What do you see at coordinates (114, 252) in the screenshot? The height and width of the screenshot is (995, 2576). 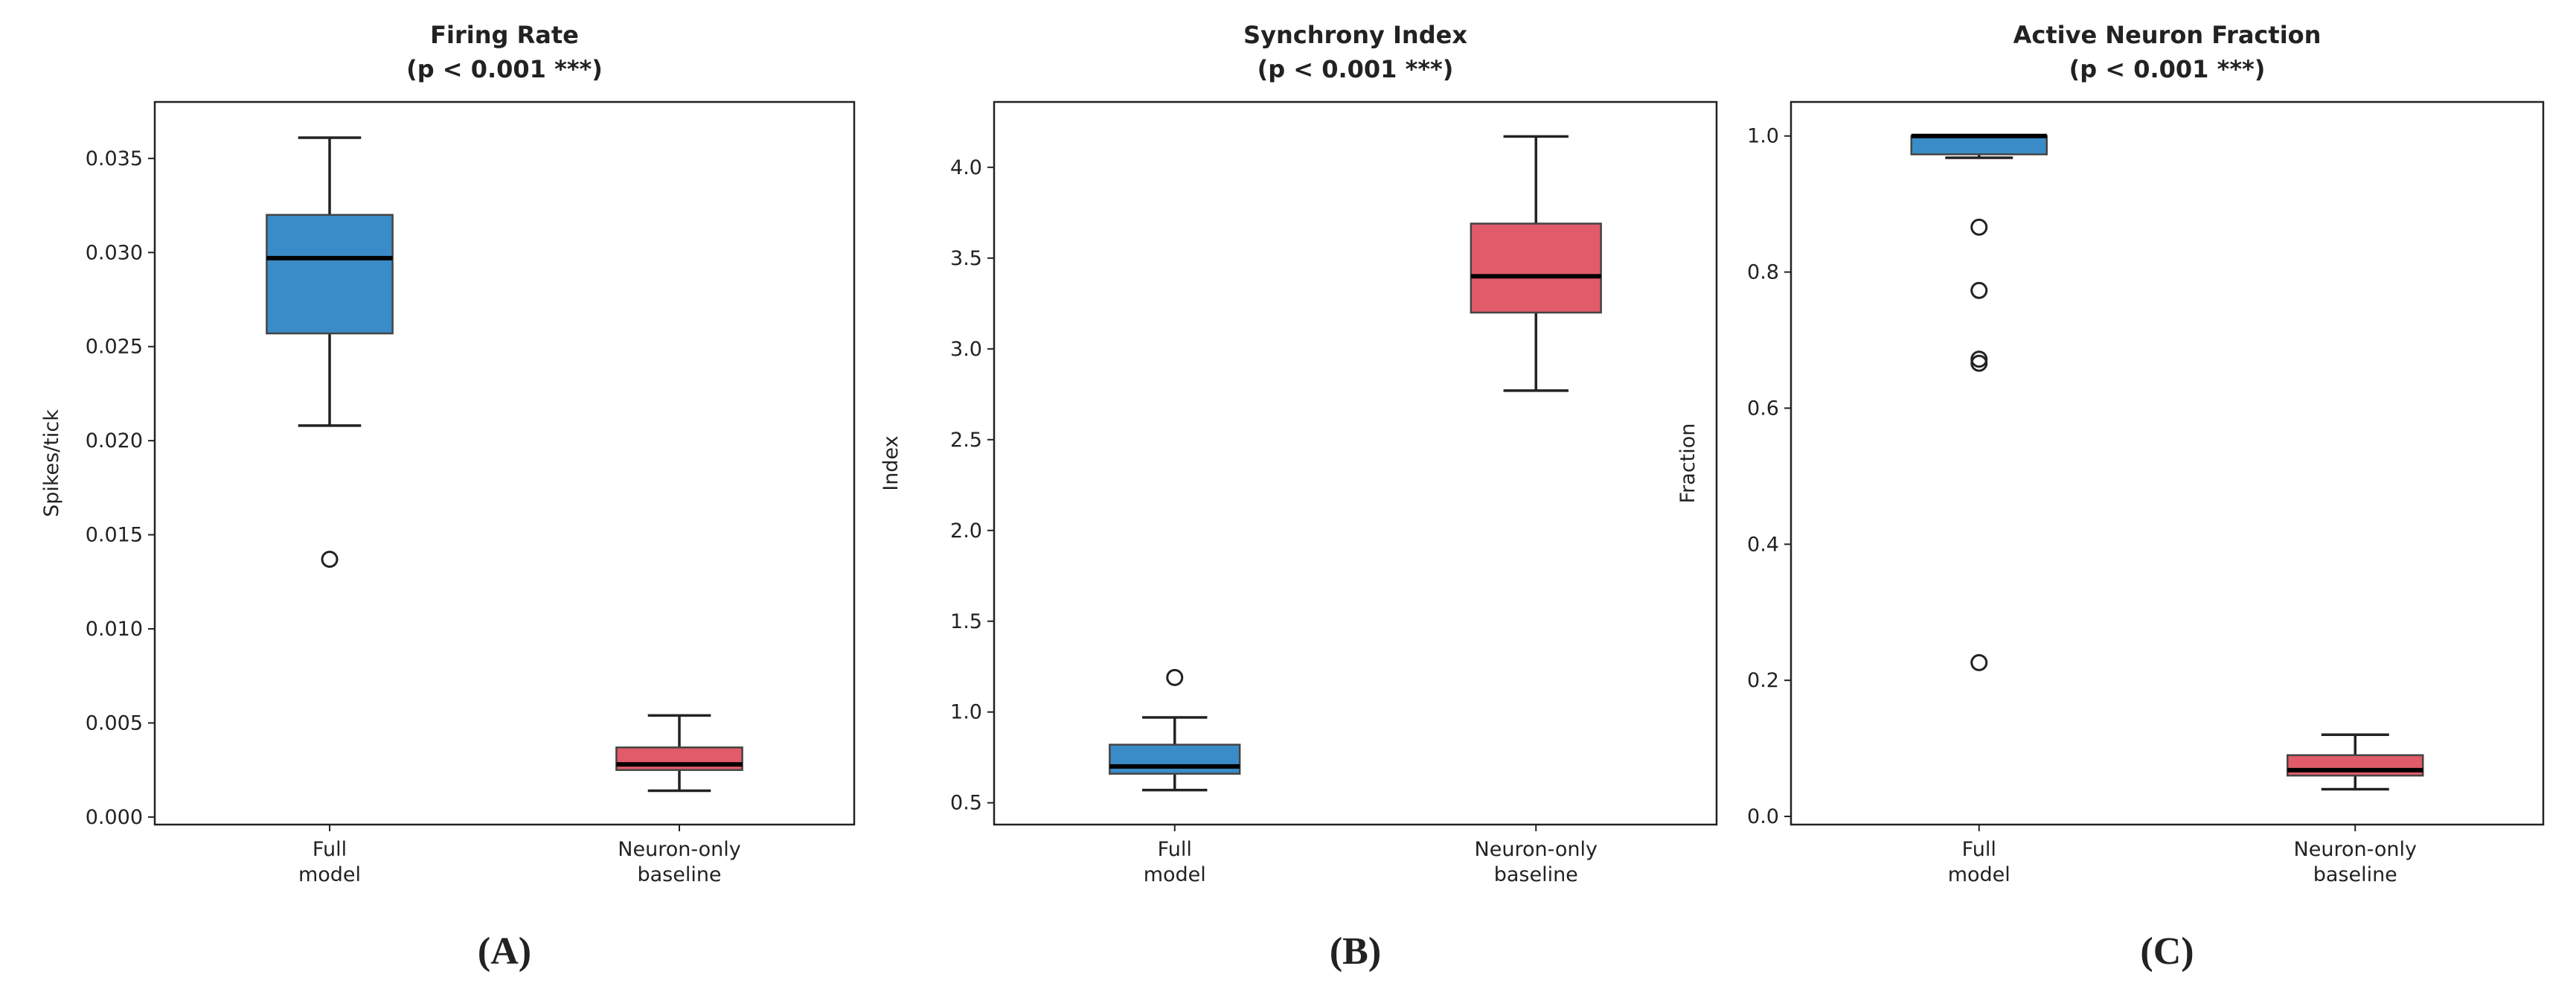 I see `y-tick-label: 0.030` at bounding box center [114, 252].